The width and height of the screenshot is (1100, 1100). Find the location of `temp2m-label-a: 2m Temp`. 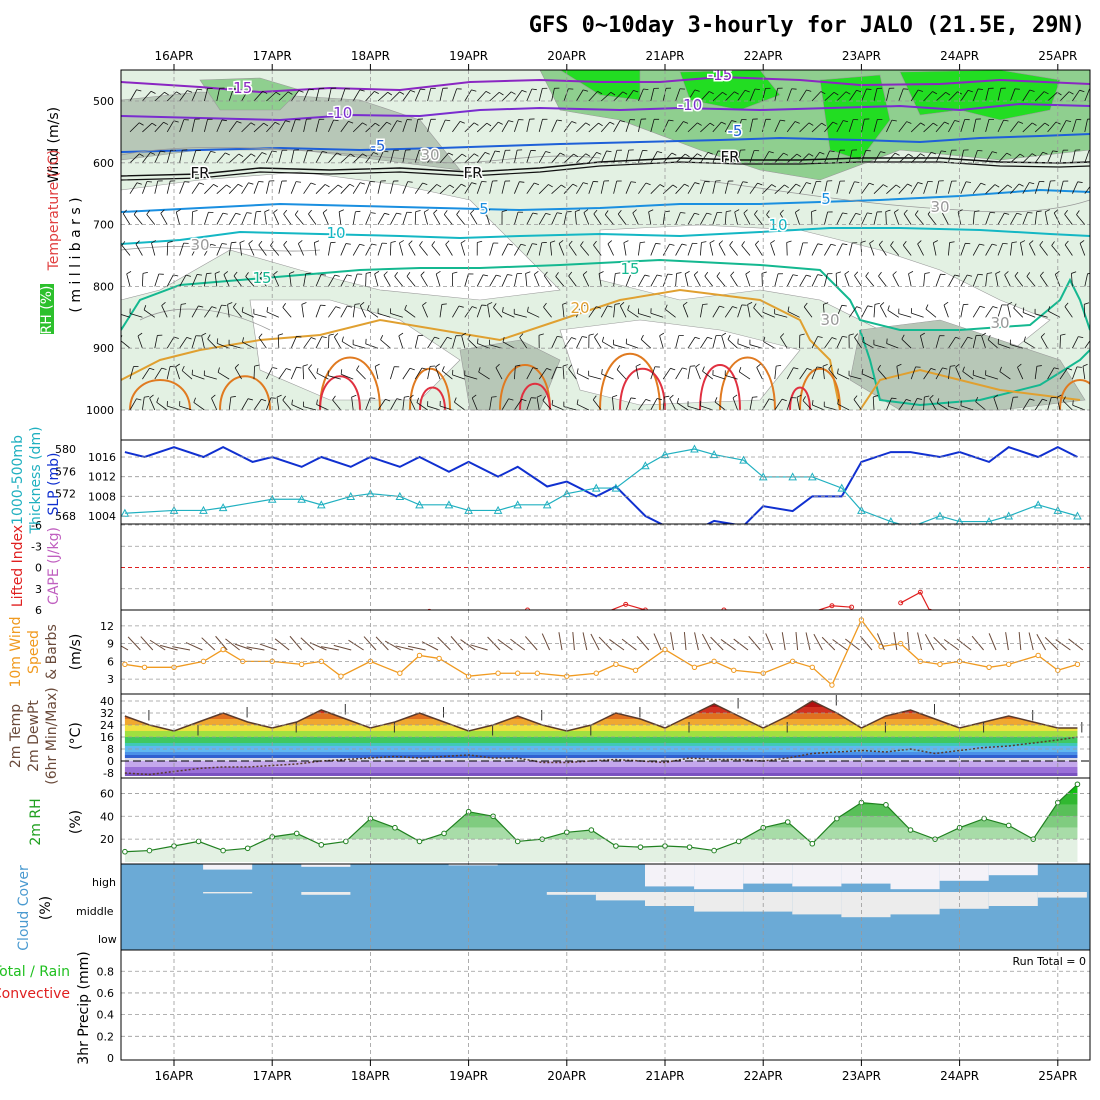

temp2m-label-a: 2m Temp is located at coordinates (16, 736).